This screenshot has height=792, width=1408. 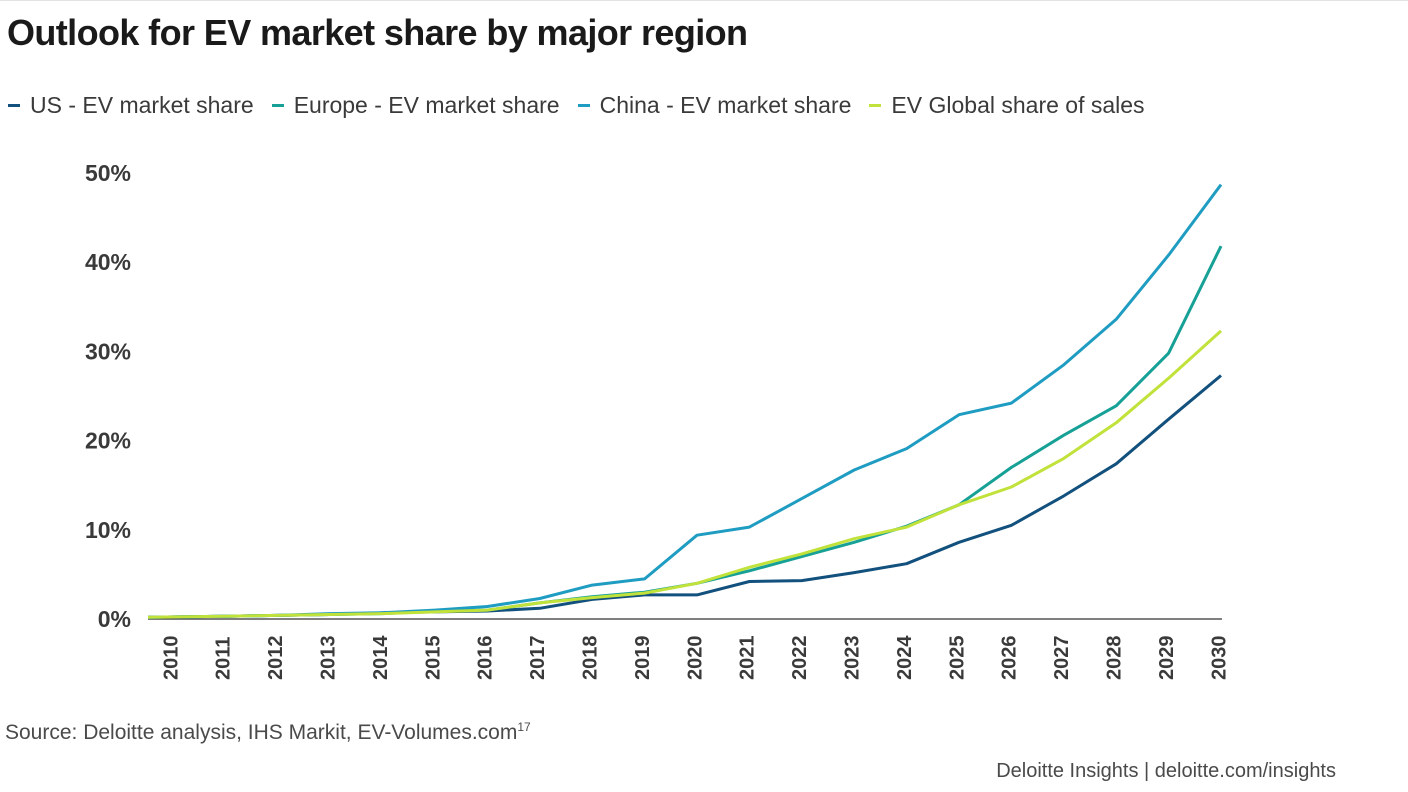 I want to click on x-tick-label: 2012, so click(x=276, y=658).